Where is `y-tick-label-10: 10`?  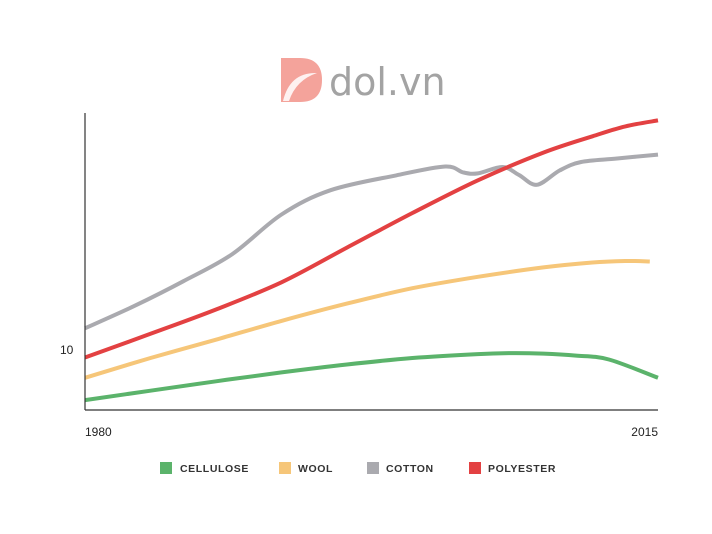 y-tick-label-10: 10 is located at coordinates (67, 350).